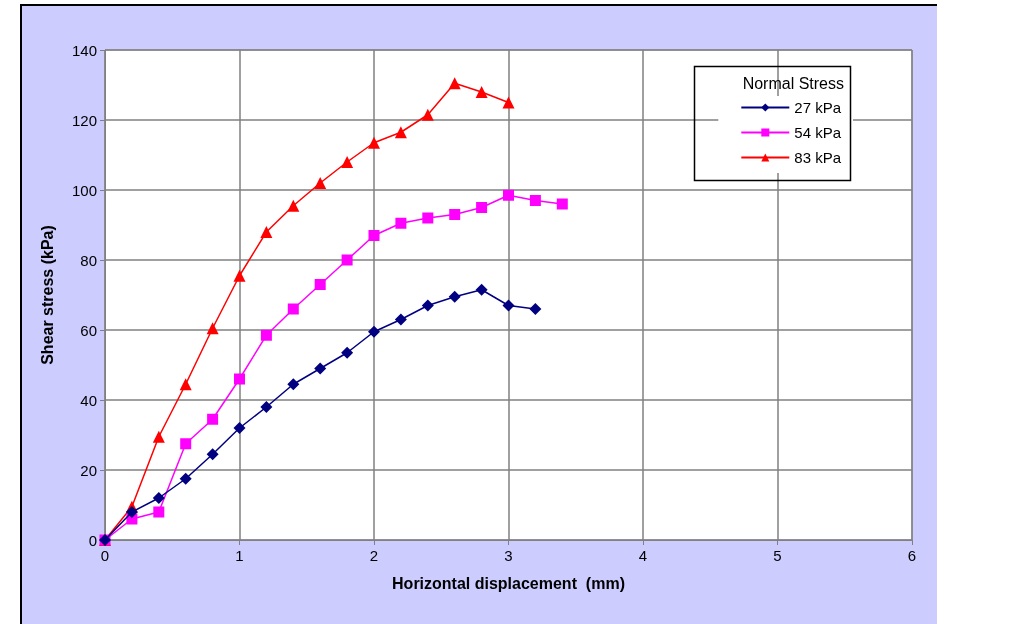 This screenshot has height=624, width=1023. Describe the element at coordinates (92, 540) in the screenshot. I see `y-tick-label: 0` at that location.